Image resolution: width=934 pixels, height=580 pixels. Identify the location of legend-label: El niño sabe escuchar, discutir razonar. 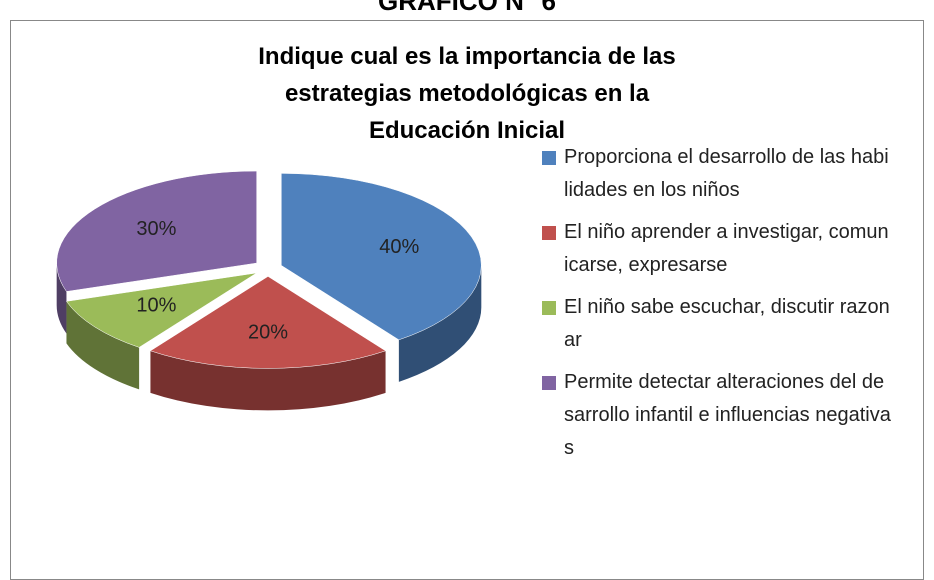
(727, 323).